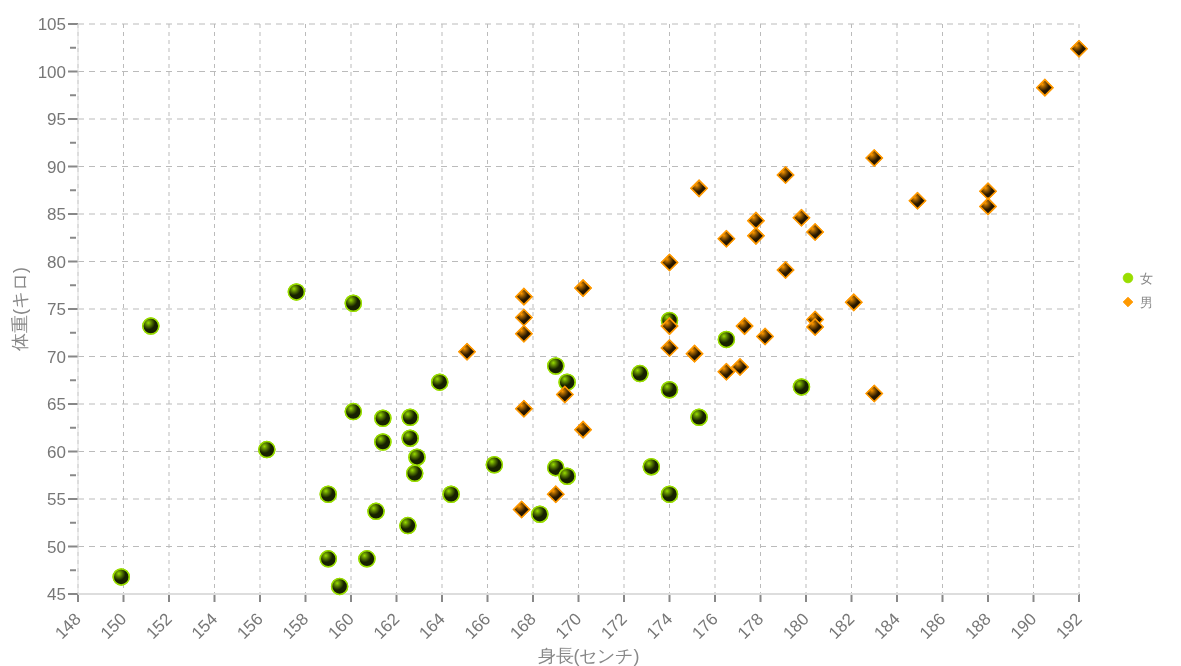 This screenshot has width=1181, height=666. What do you see at coordinates (841, 626) in the screenshot?
I see `x-tick-label: 182` at bounding box center [841, 626].